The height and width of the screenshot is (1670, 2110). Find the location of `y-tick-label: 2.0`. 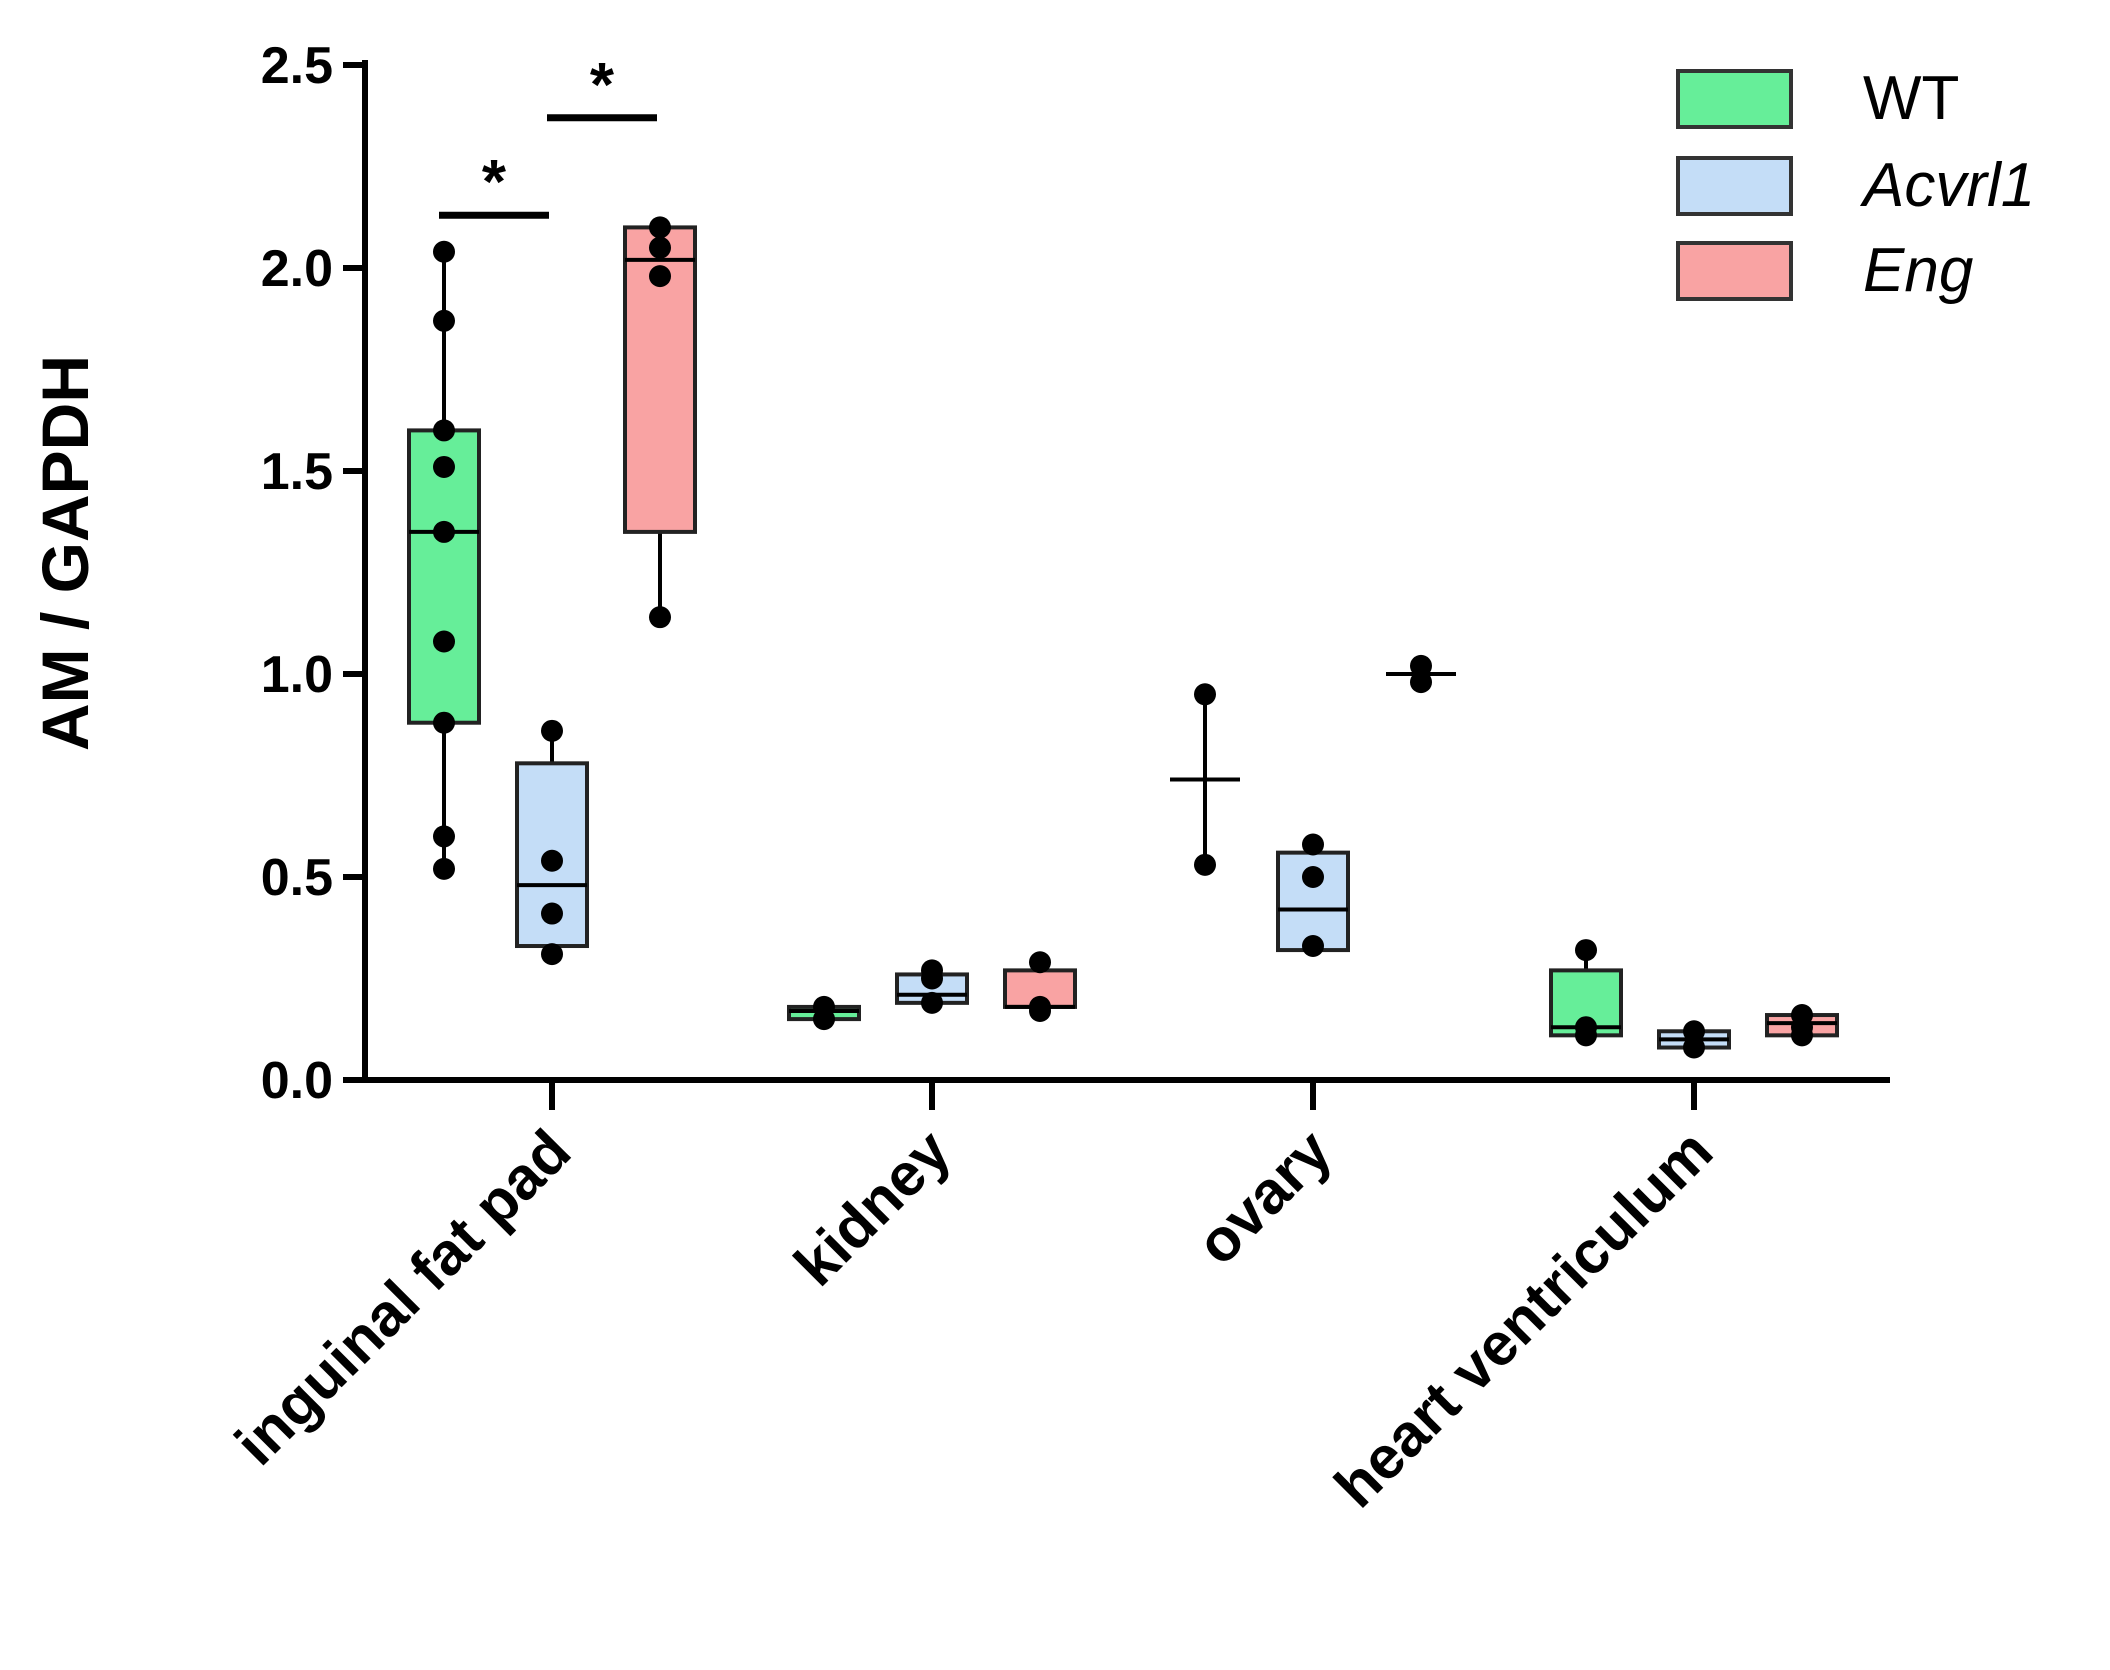

y-tick-label: 2.0 is located at coordinates (297, 269).